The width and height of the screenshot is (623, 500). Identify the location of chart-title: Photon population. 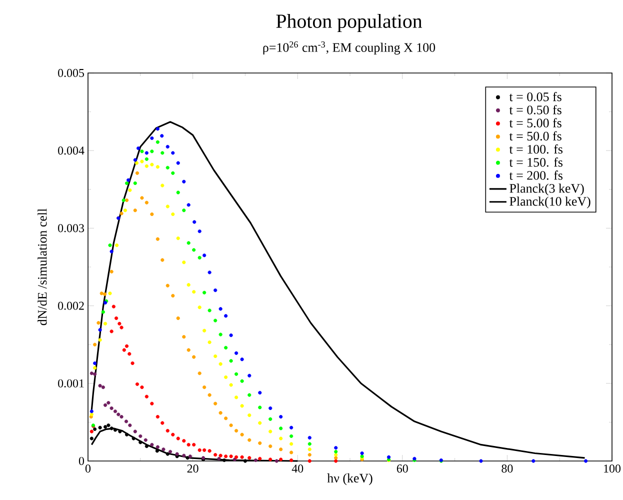
(349, 23).